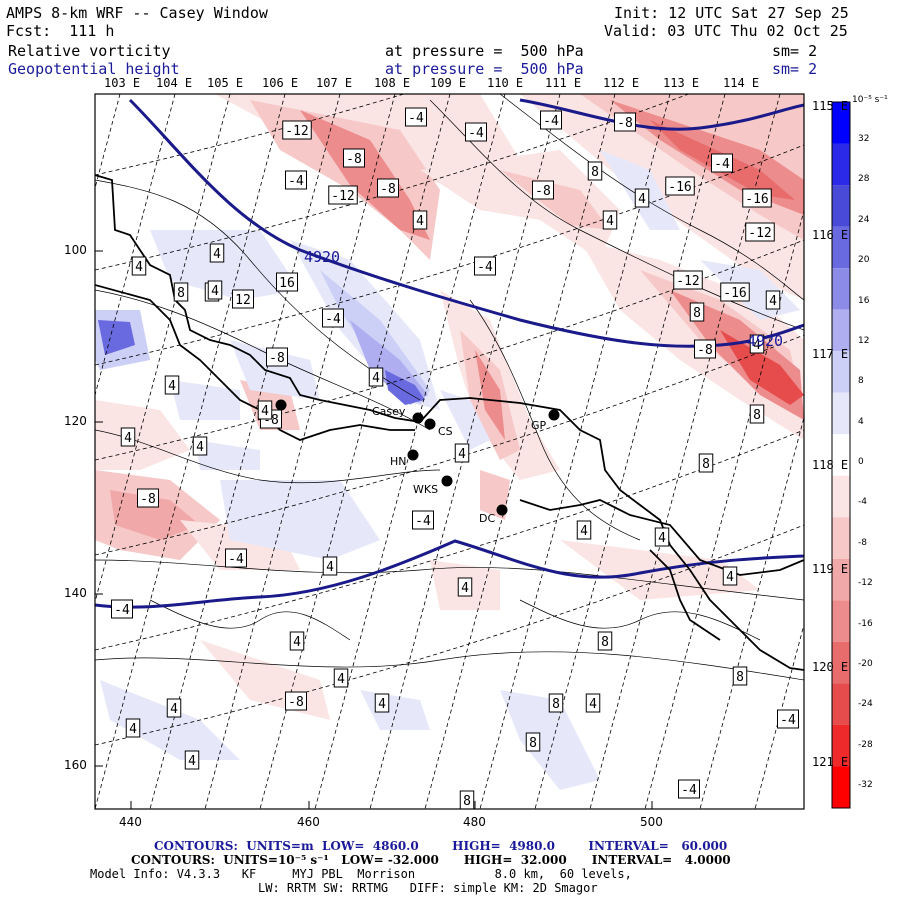 The width and height of the screenshot is (900, 900). What do you see at coordinates (334, 83) in the screenshot?
I see `longitude-label-4: 107 E` at bounding box center [334, 83].